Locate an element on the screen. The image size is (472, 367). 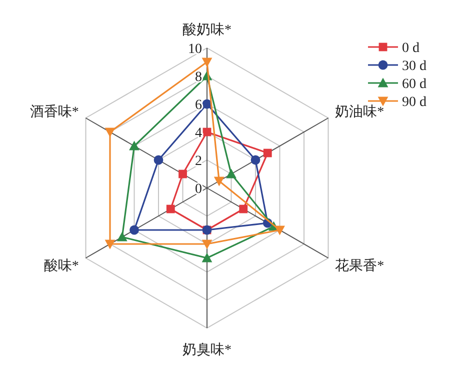
legend-label: 0 d is located at coordinates (411, 48).